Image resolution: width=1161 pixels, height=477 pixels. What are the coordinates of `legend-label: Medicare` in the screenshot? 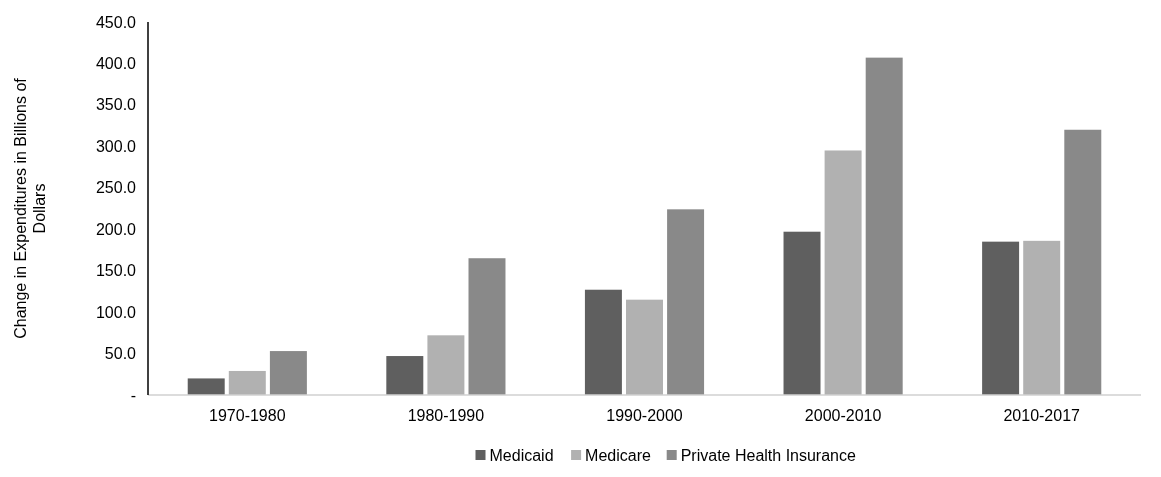 It's located at (618, 455).